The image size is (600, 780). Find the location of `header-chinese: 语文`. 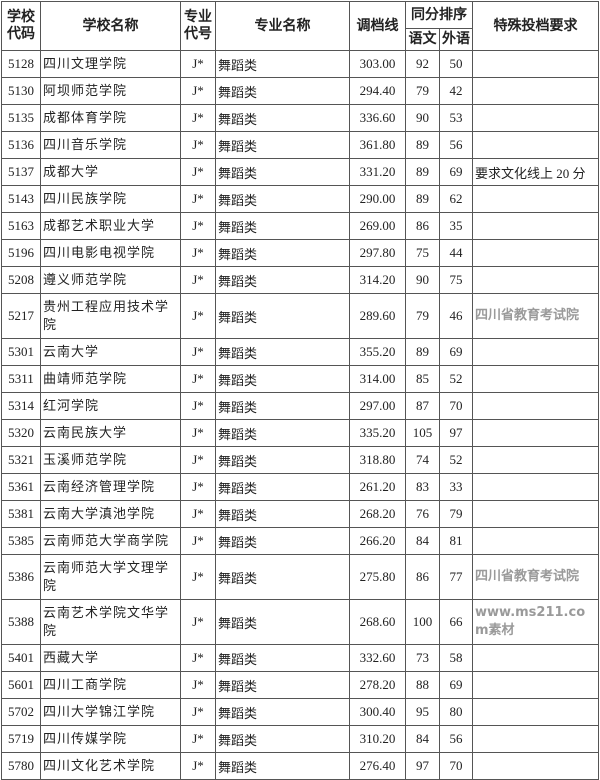

header-chinese: 语文 is located at coordinates (422, 39).